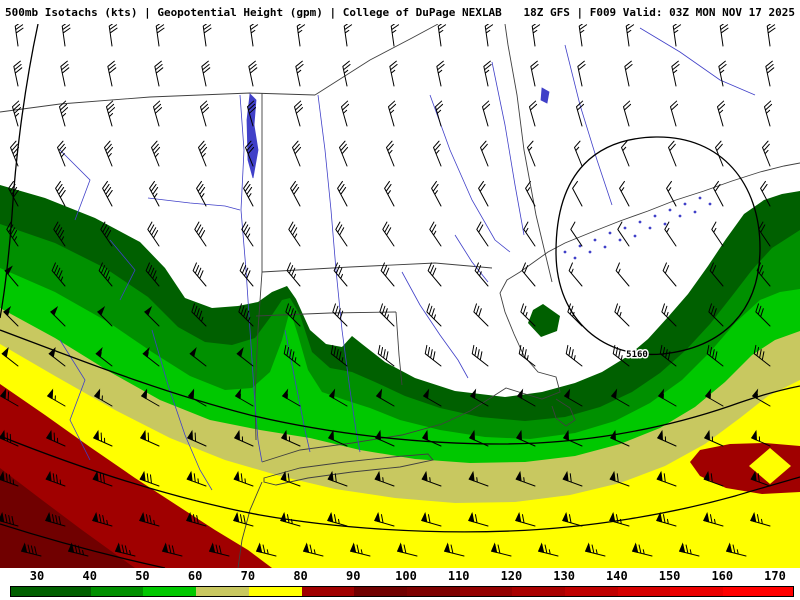 The width and height of the screenshot is (800, 600). What do you see at coordinates (637, 228) in the screenshot?
I see `maine-islands` at bounding box center [637, 228].